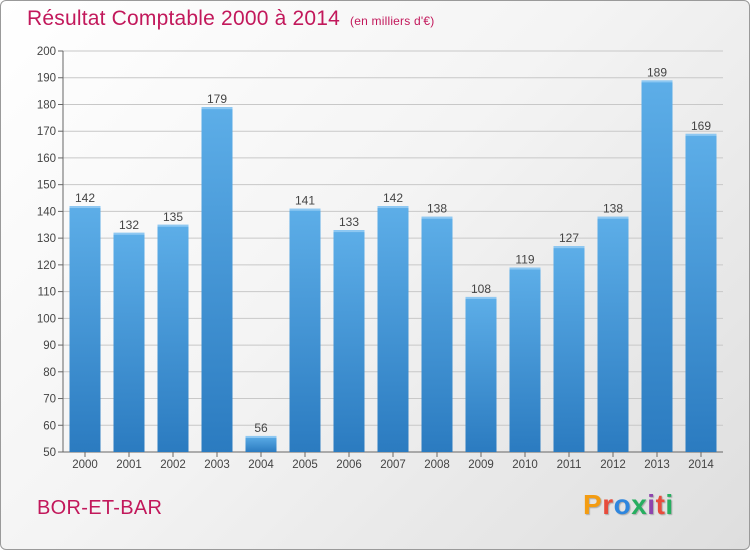 The height and width of the screenshot is (550, 750). I want to click on y-tick-label: 60, so click(49, 426).